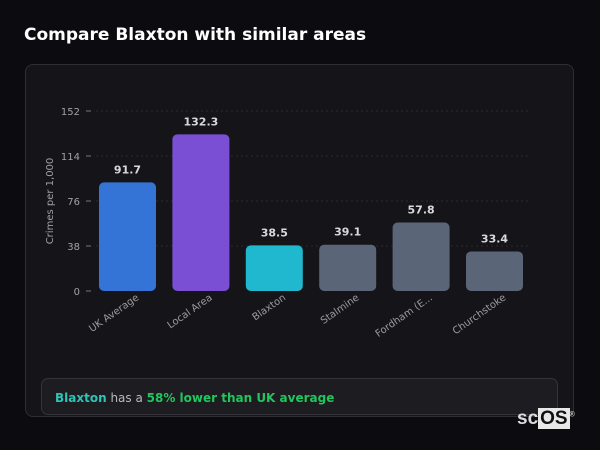 The image size is (600, 450). Describe the element at coordinates (240, 398) in the screenshot. I see `summary-comparison: 58% lower than UK average` at that location.